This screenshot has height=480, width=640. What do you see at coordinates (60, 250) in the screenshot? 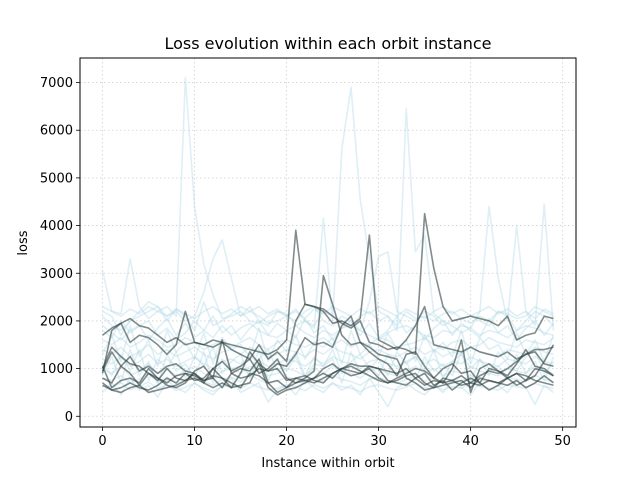
I see `y-axis-ticks: 0 1000 2000 3000 4000 5000 6000 7000` at bounding box center [60, 250].